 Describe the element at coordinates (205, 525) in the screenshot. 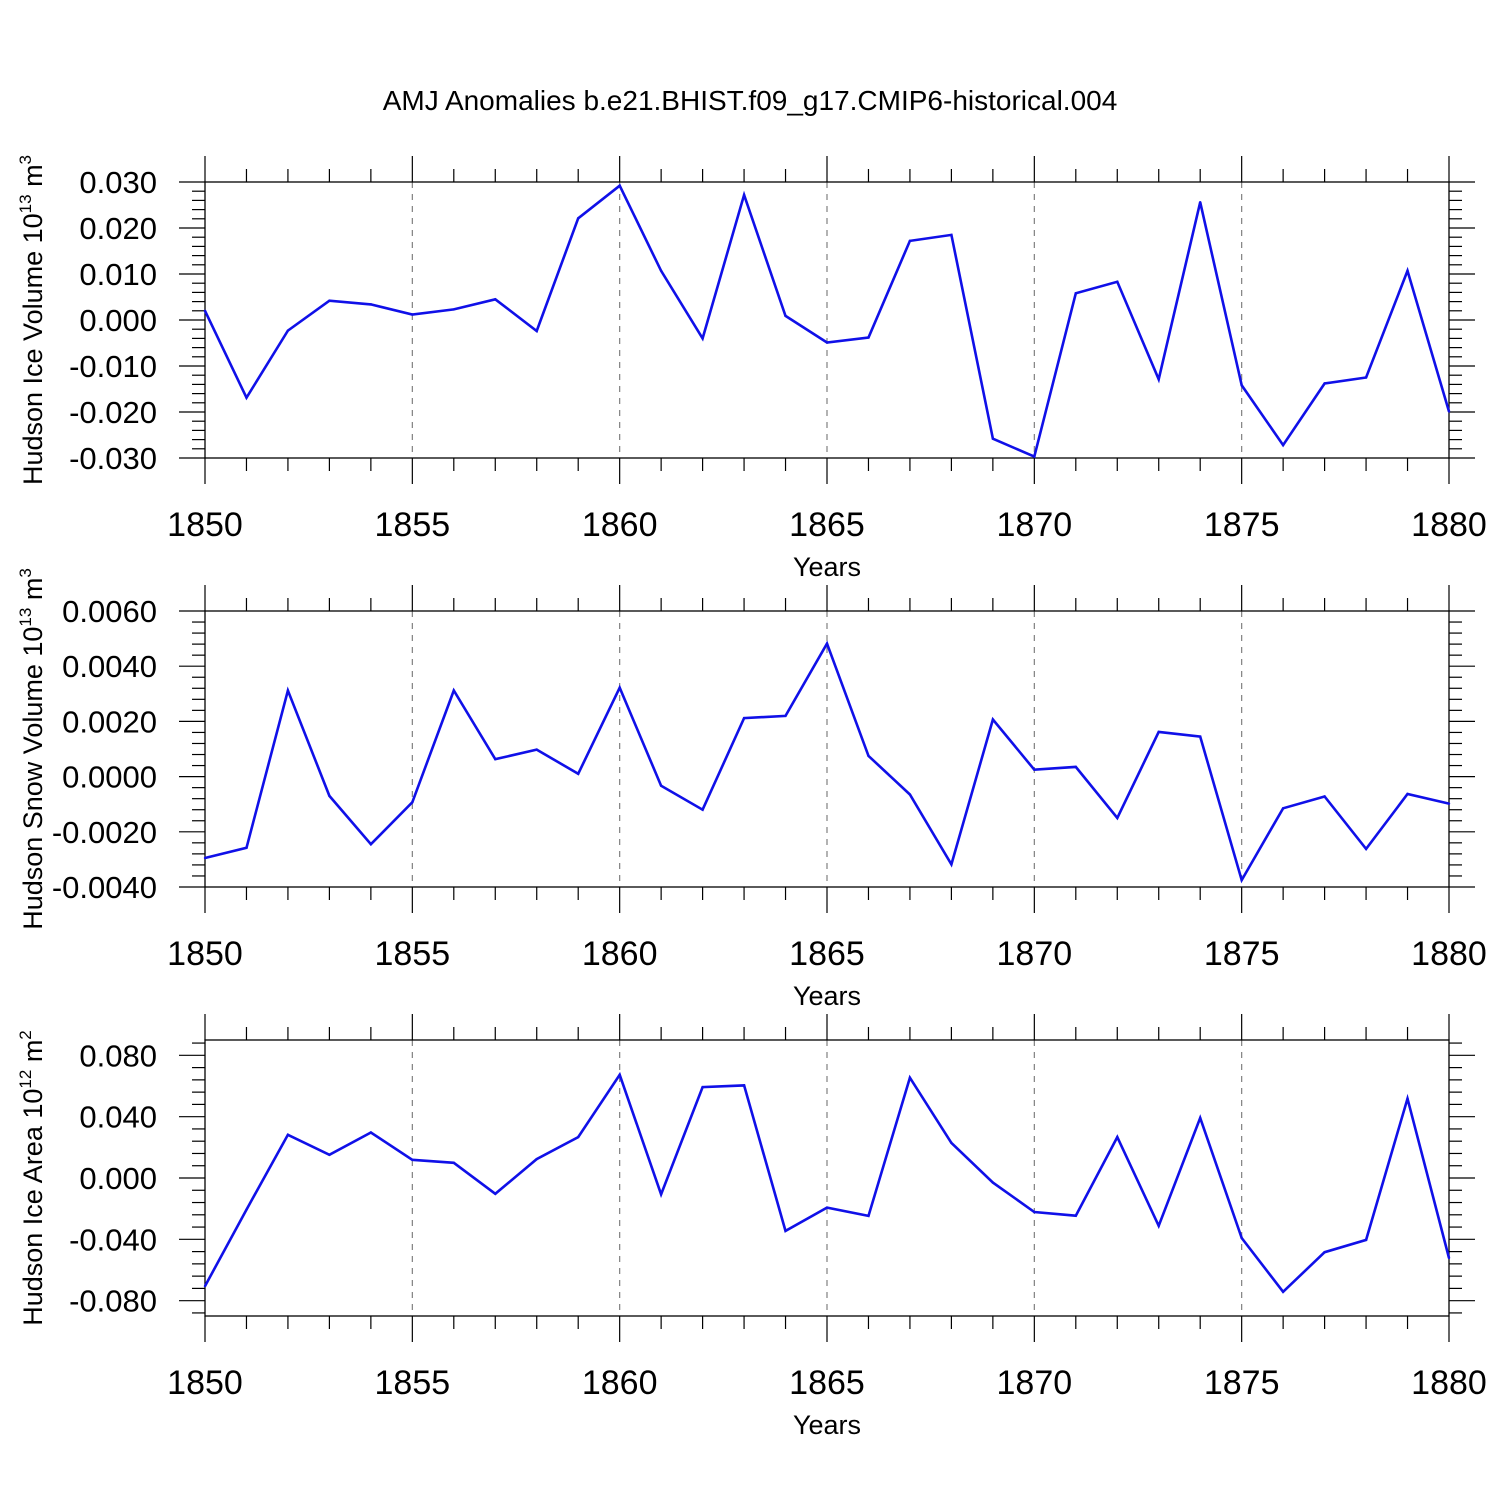

I see `ice-volume-xtick-label-0: 1850` at that location.